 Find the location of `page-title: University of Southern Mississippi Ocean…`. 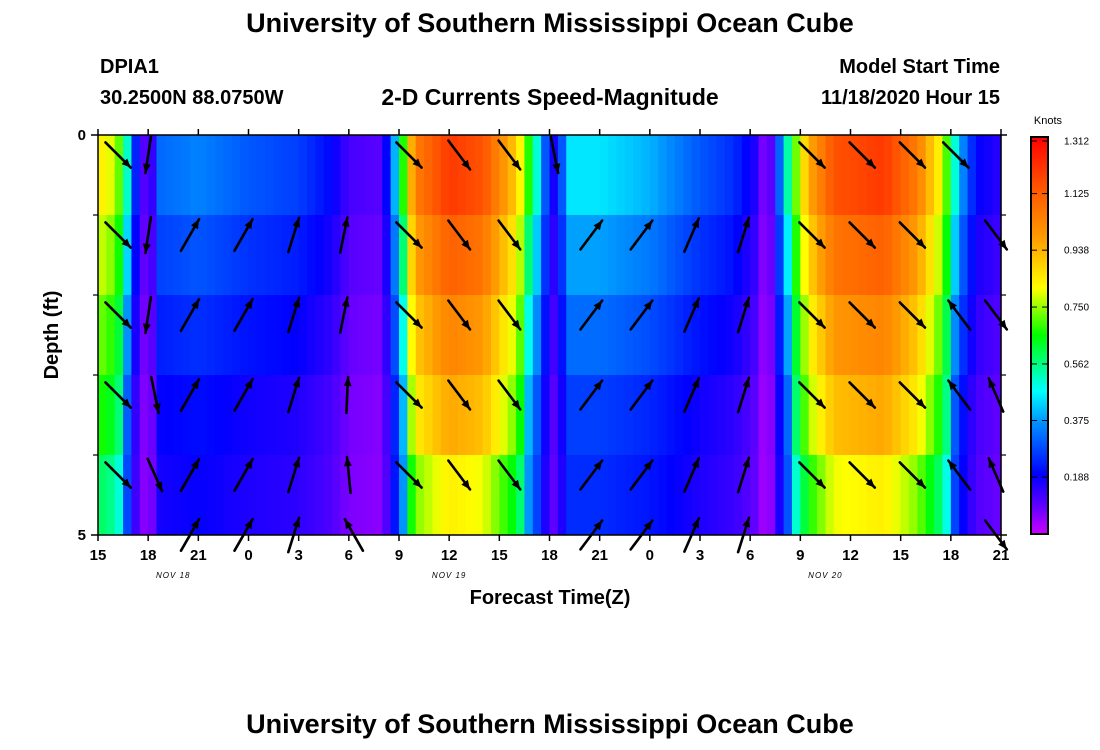

page-title: University of Southern Mississippi Ocean… is located at coordinates (550, 23).